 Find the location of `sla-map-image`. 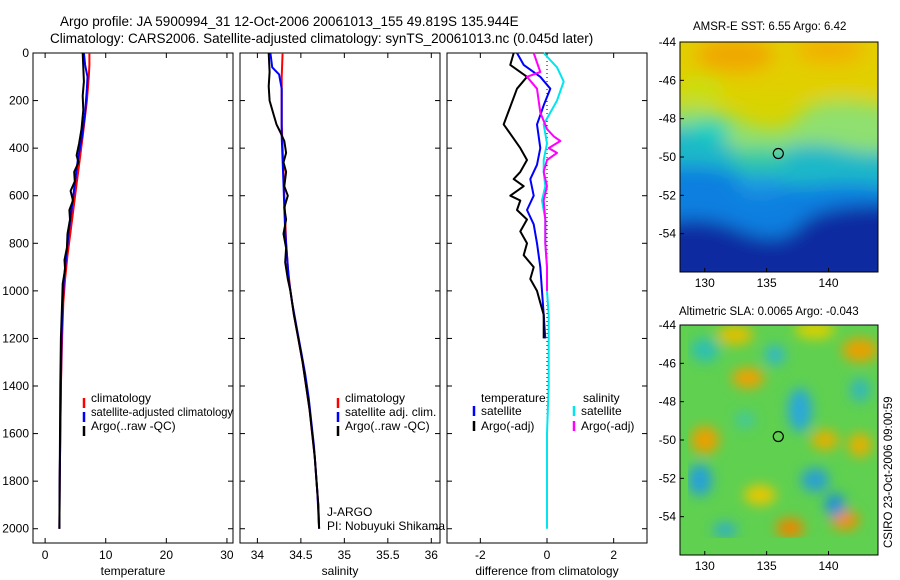

sla-map-image is located at coordinates (779, 440).